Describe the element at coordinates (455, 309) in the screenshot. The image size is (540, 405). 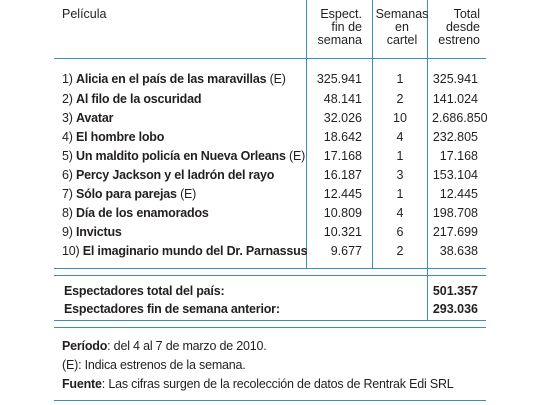
I see `previous-weekend-value: 293.036` at that location.